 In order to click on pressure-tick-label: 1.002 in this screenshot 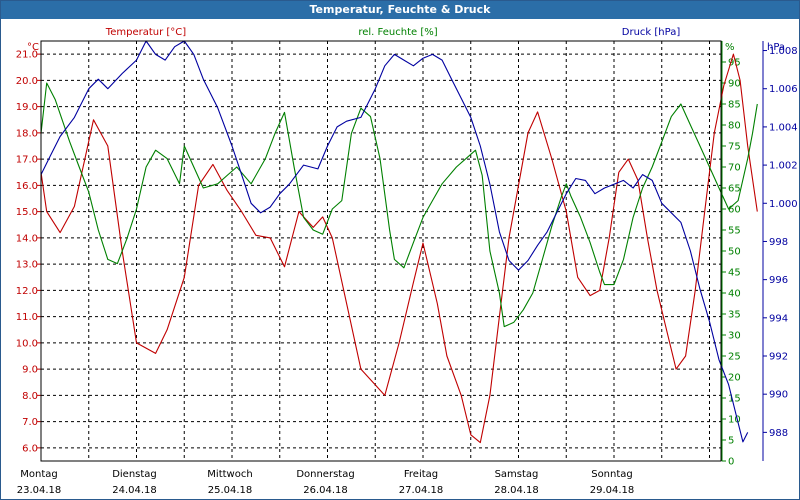, I will do `click(783, 166)`.